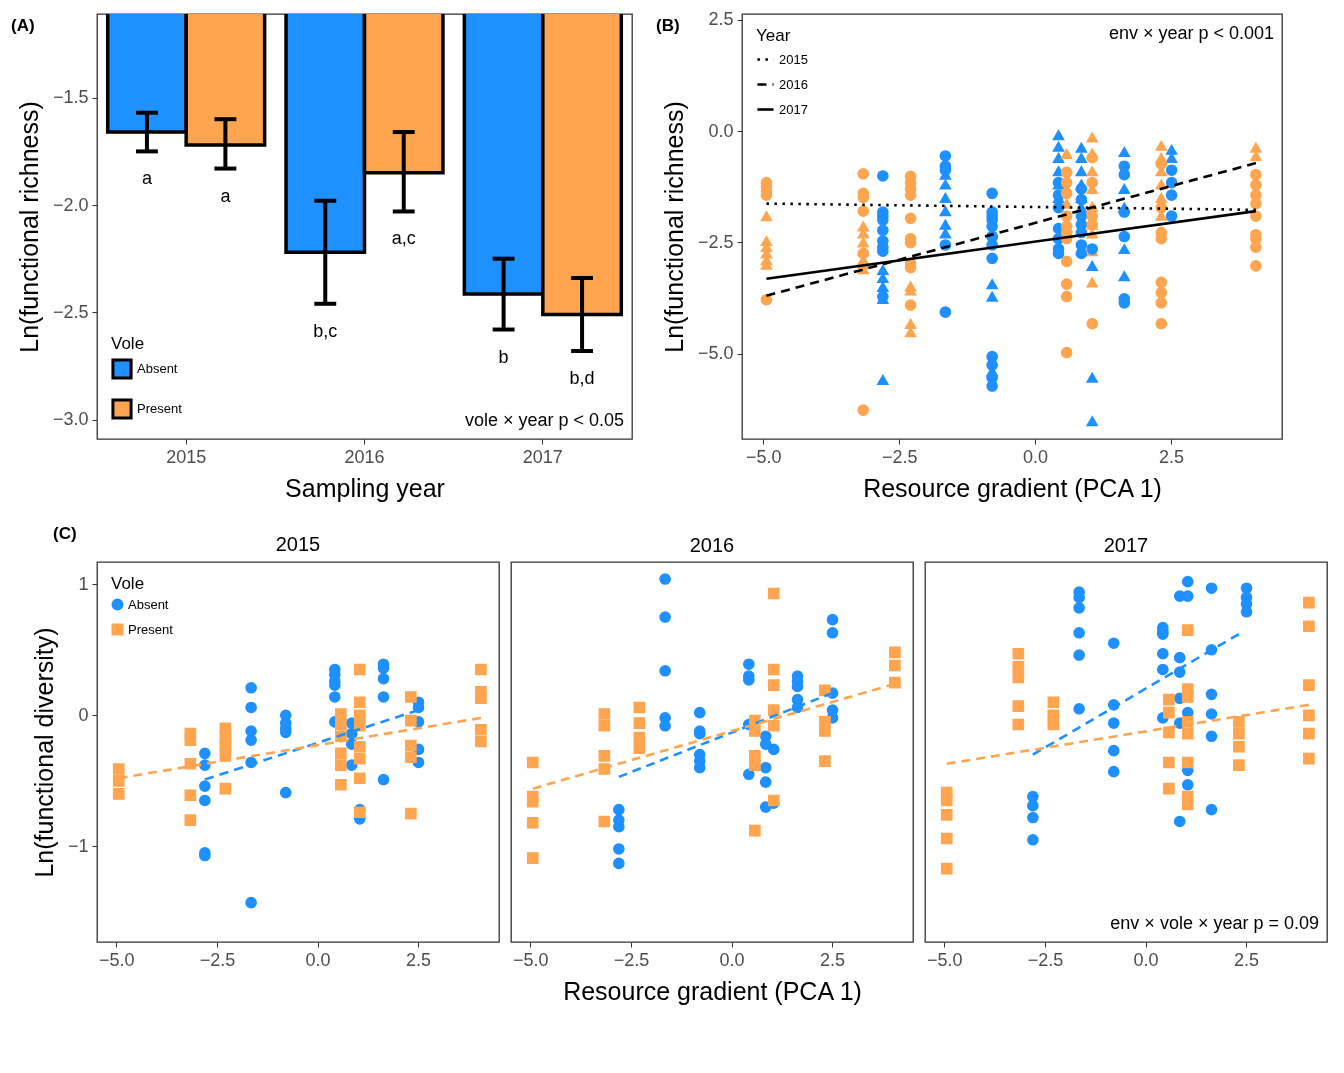 The image size is (1344, 1073). Describe the element at coordinates (325, 330) in the screenshot. I see `annotation: b,c` at that location.